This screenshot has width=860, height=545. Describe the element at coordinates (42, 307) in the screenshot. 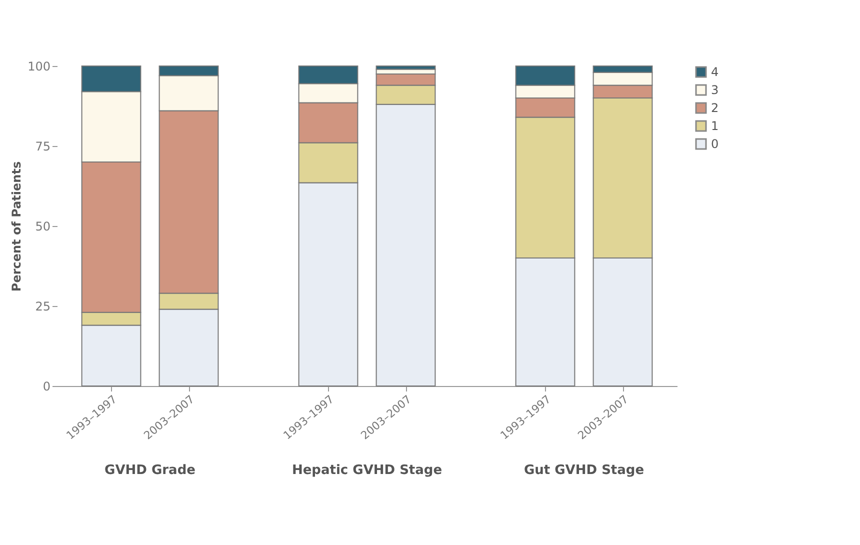

I see `y-tick-label: 25` at that location.